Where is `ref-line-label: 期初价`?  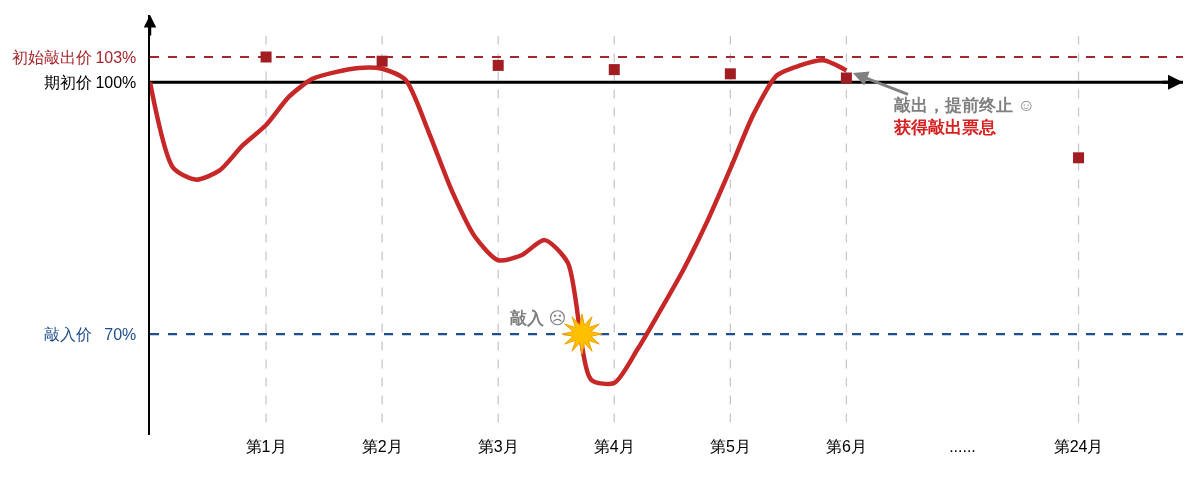
ref-line-label: 期初价 is located at coordinates (68, 82).